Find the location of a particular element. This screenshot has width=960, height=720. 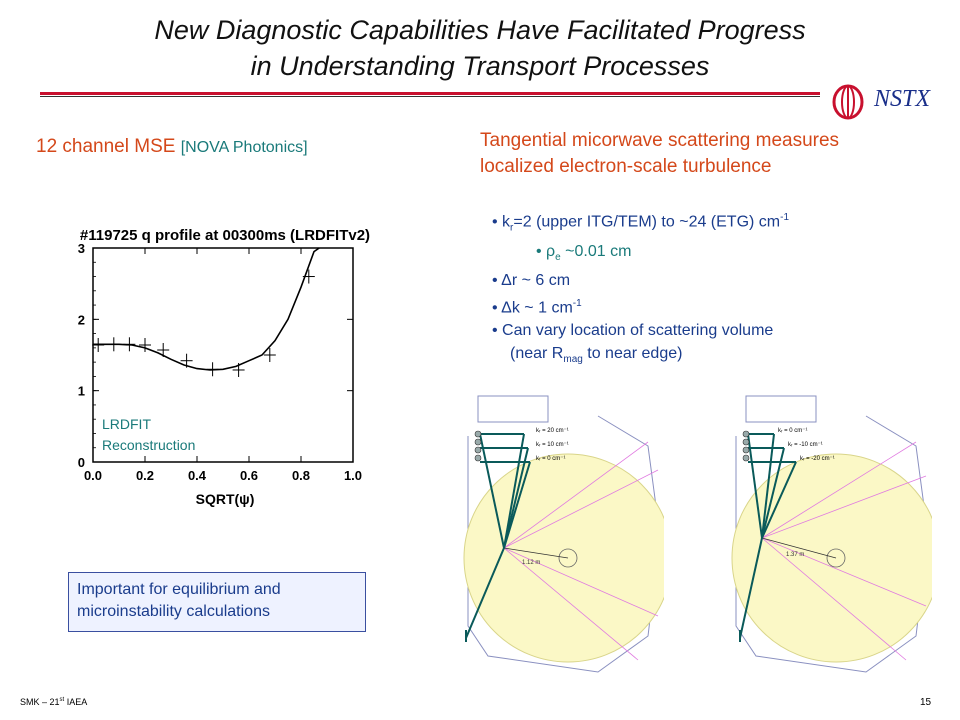

x-tick-label: 0.4 is located at coordinates (197, 475).